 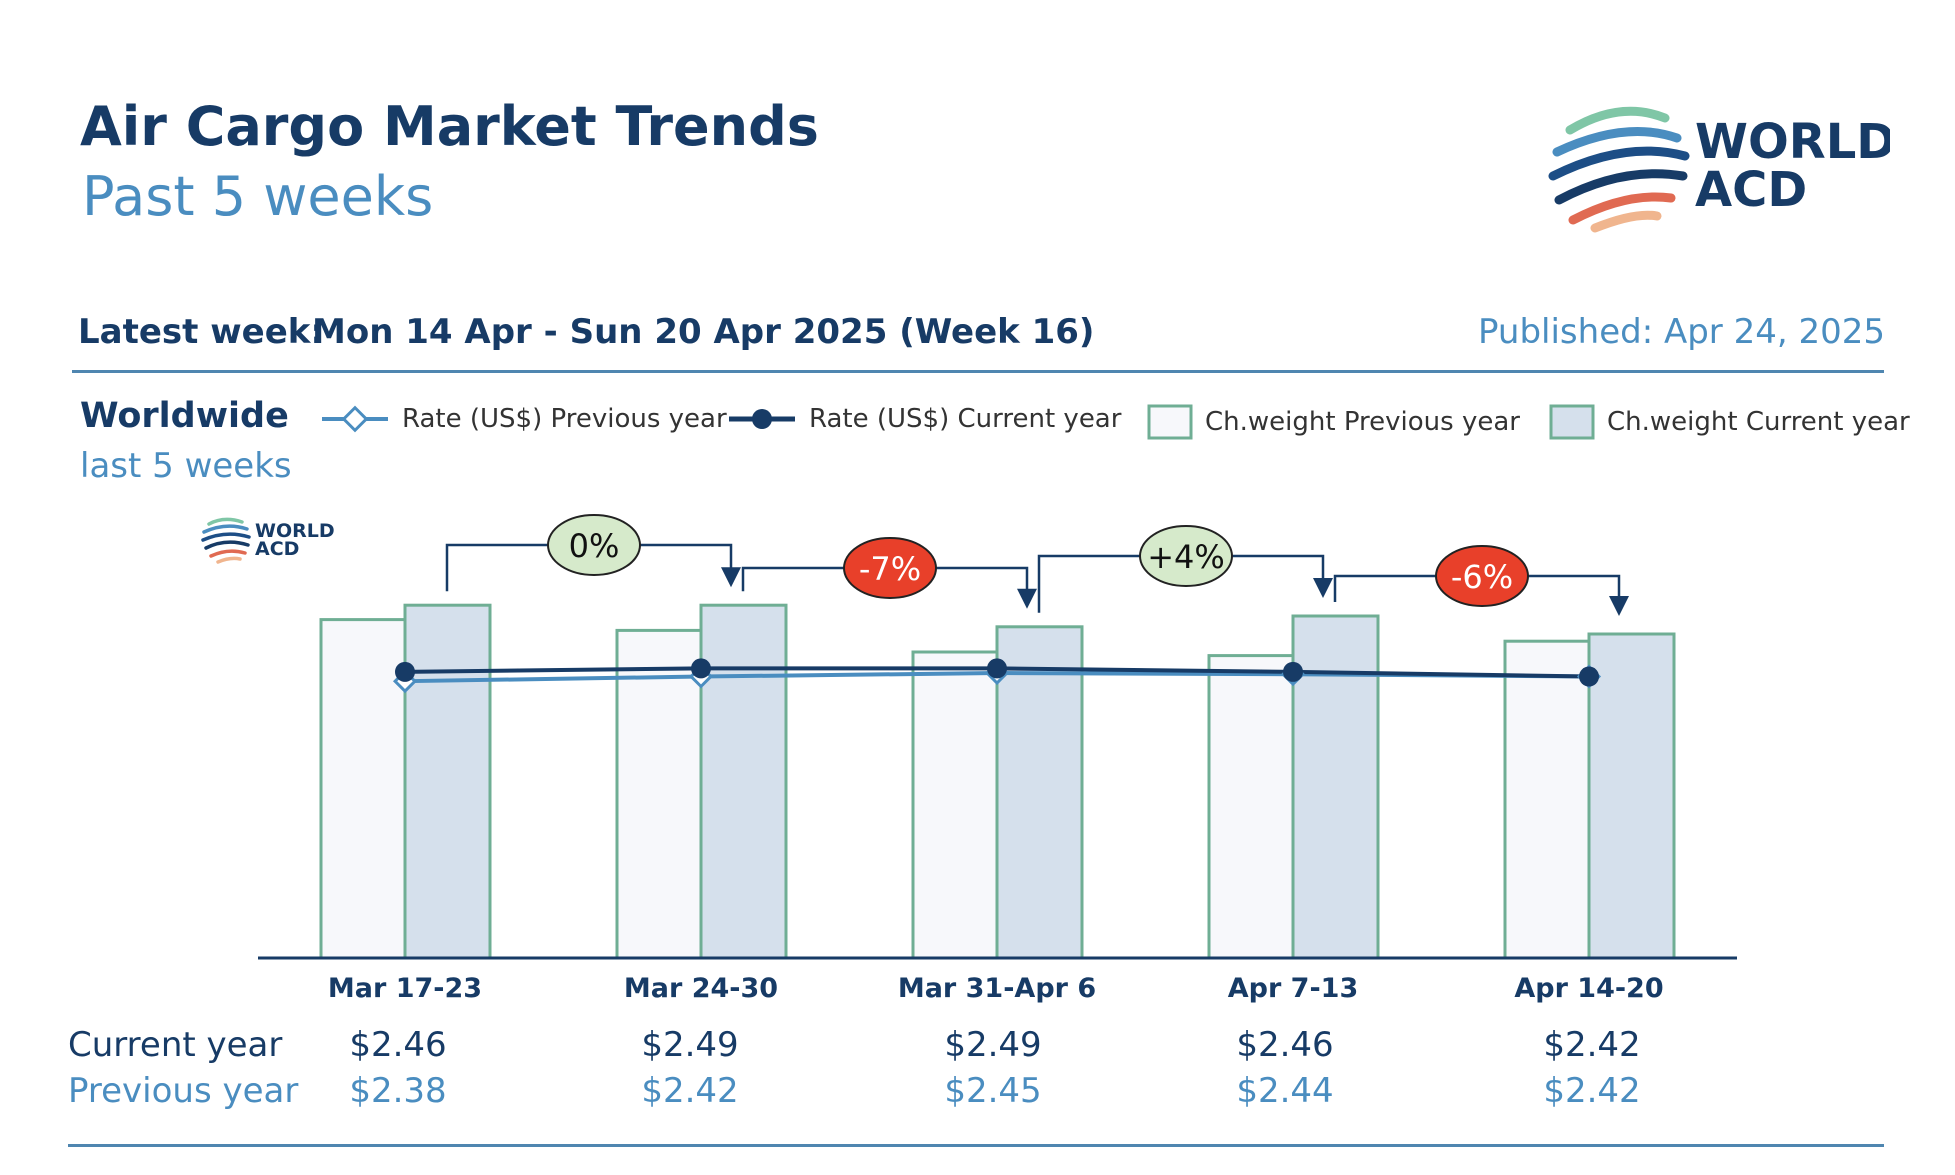 What do you see at coordinates (1792, 142) in the screenshot?
I see `logo-text-line1: WORLD` at bounding box center [1792, 142].